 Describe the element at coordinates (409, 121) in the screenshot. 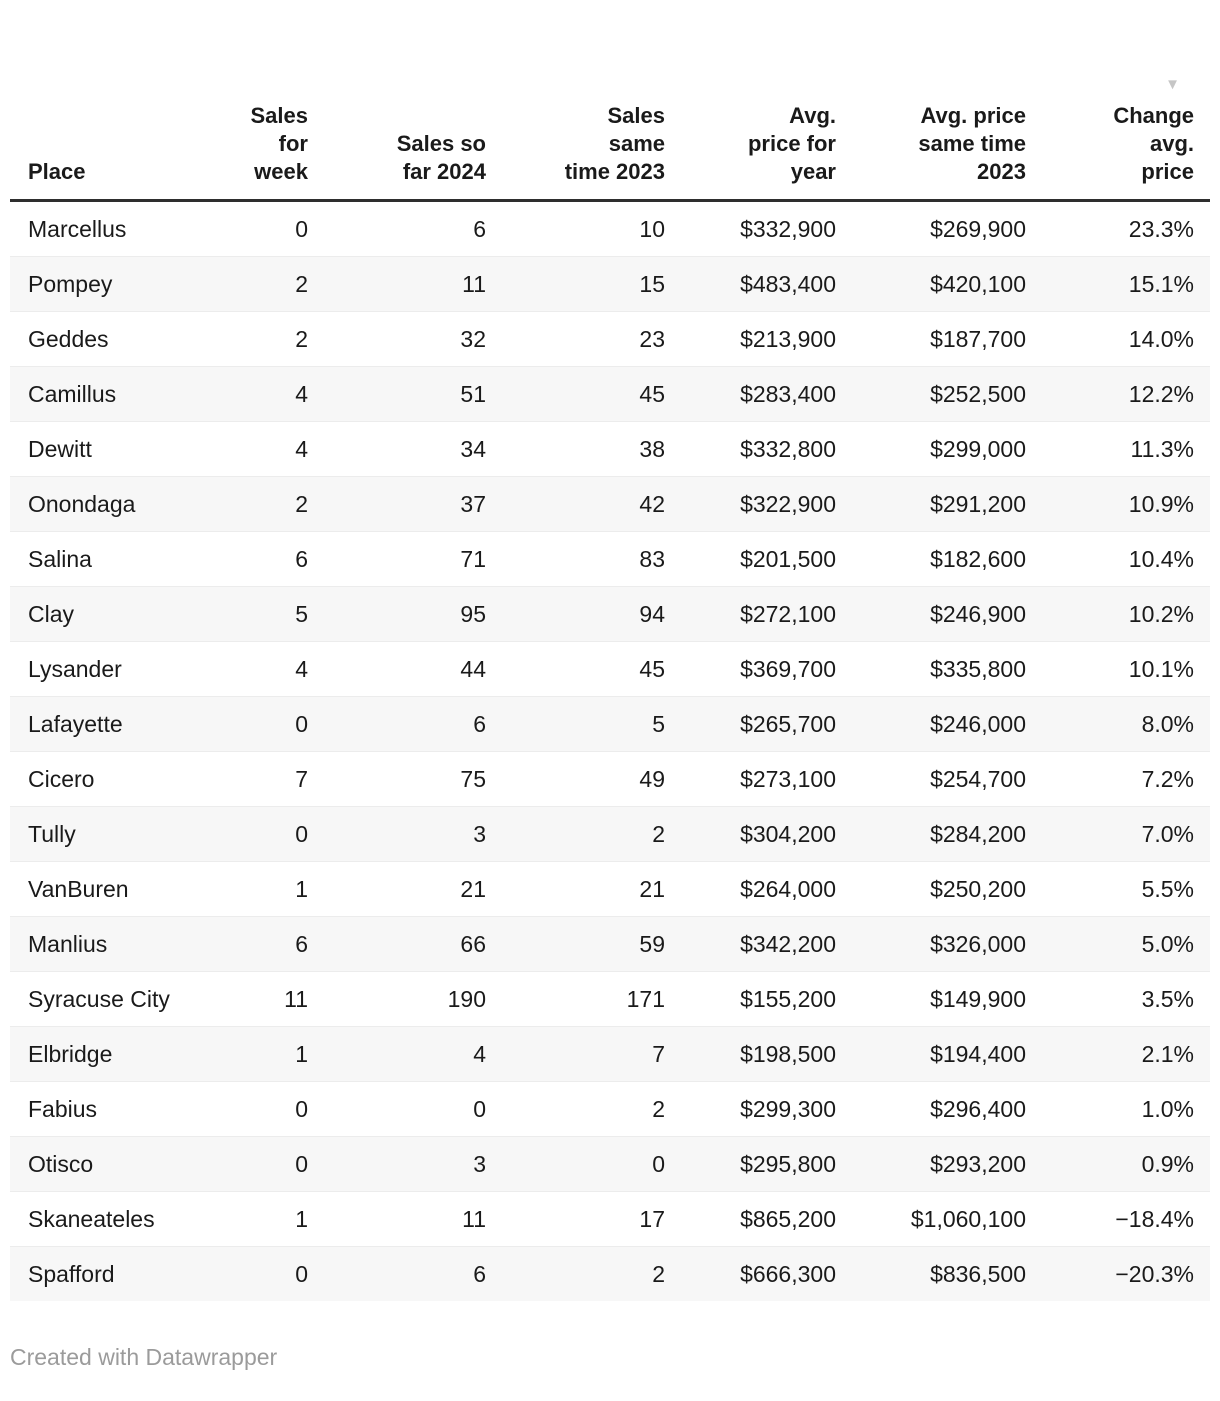

I see `column-header-sales-so-far-2024: Sales so far 2024` at that location.